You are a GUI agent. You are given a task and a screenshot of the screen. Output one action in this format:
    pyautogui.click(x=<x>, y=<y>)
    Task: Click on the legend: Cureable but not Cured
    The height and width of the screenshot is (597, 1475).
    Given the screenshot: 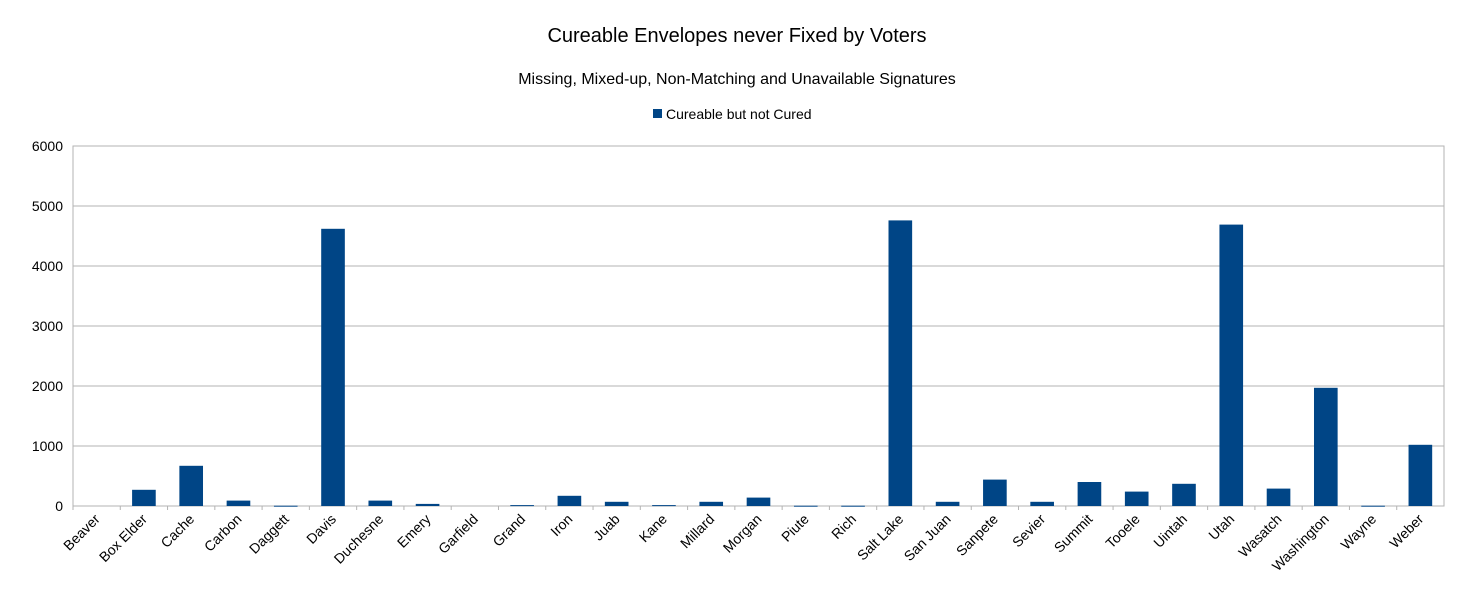 What is the action you would take?
    pyautogui.click(x=732, y=114)
    